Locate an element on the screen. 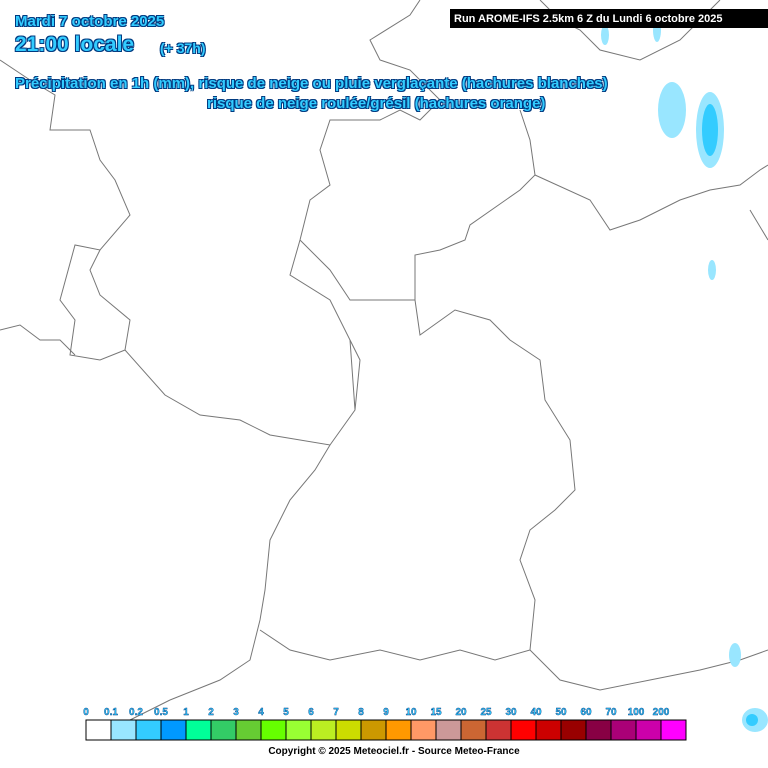 This screenshot has width=768, height=768. legend-label: 6 is located at coordinates (311, 712).